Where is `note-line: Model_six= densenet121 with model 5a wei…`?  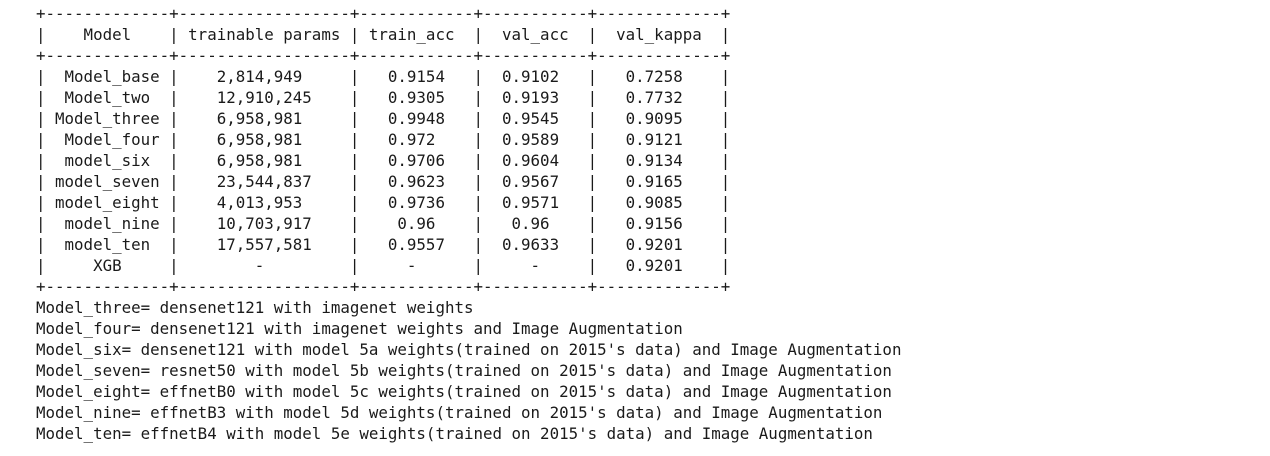
note-line: Model_six= densenet121 with model 5a wei… is located at coordinates (469, 349).